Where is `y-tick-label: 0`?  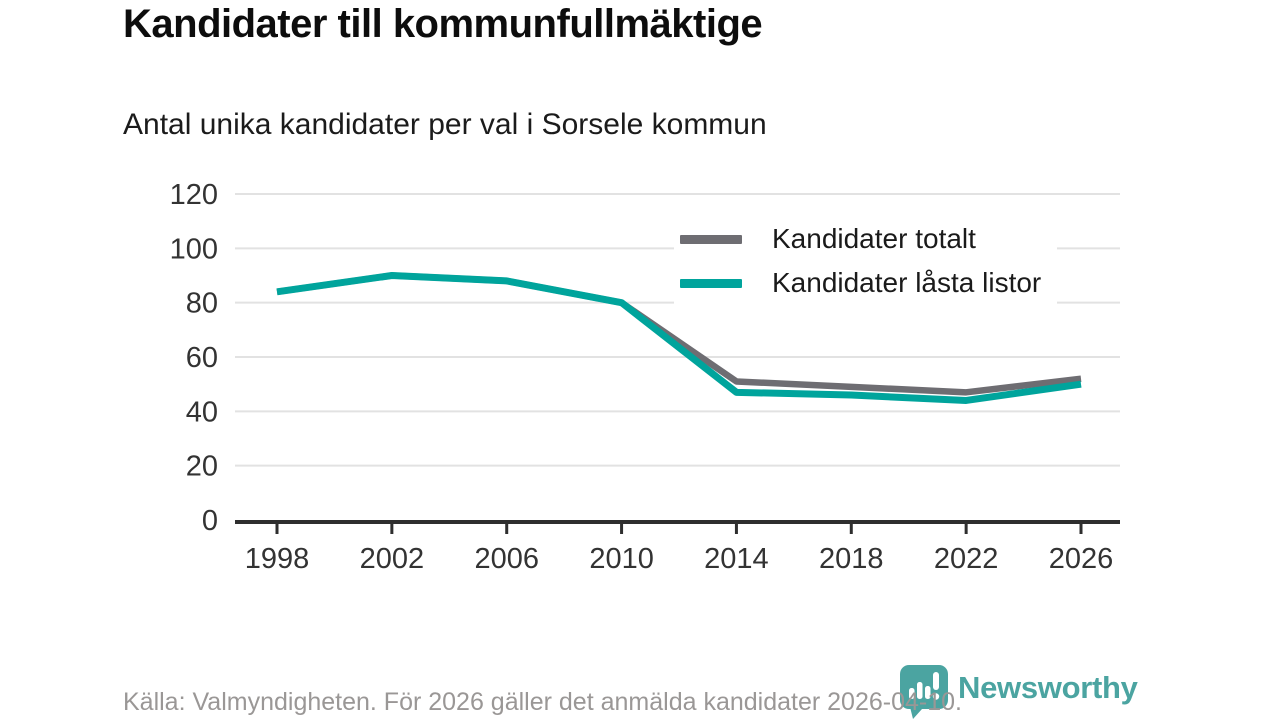
y-tick-label: 0 is located at coordinates (210, 521).